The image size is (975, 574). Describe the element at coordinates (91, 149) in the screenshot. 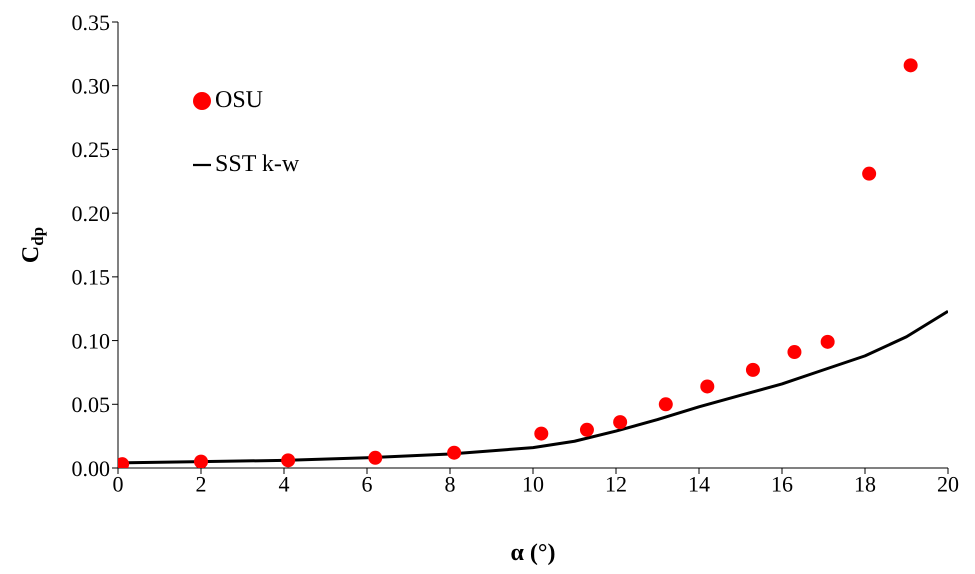

I see `y-tick-label: 0.25` at that location.